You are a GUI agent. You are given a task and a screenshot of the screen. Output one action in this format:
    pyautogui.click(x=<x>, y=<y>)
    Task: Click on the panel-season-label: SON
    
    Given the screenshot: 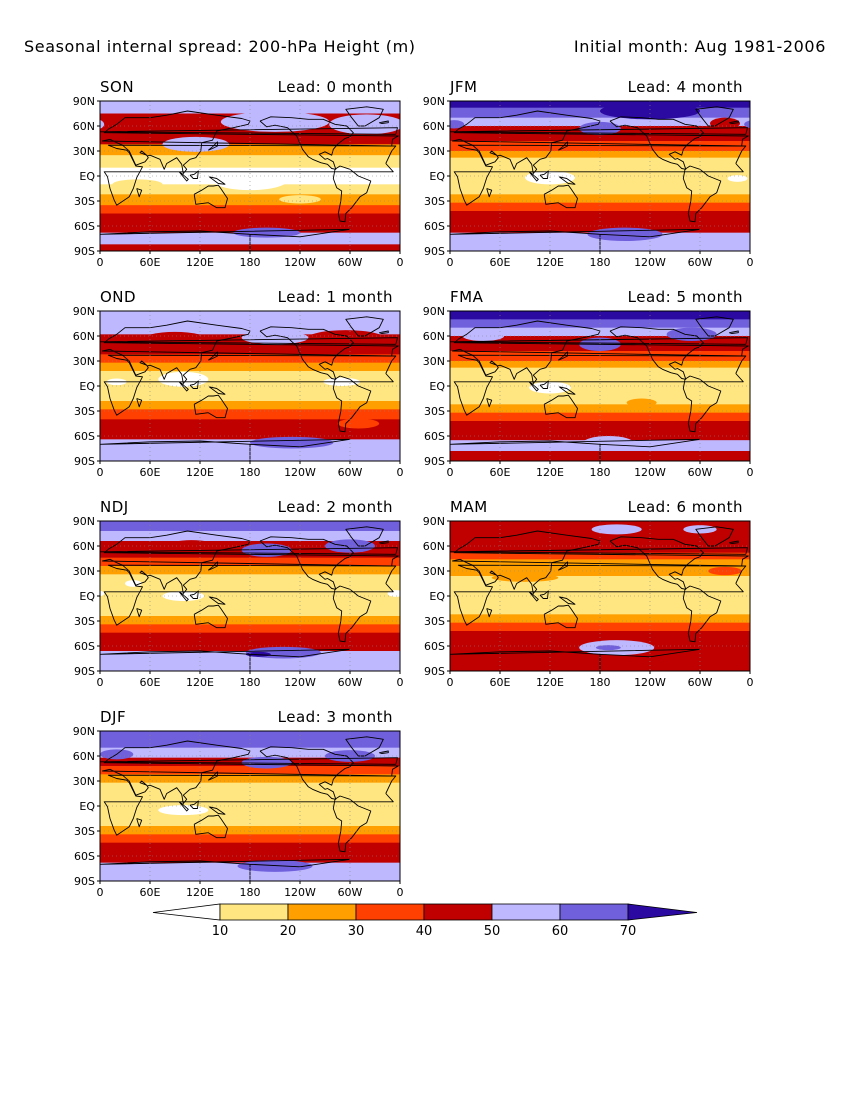 What is the action you would take?
    pyautogui.click(x=117, y=87)
    